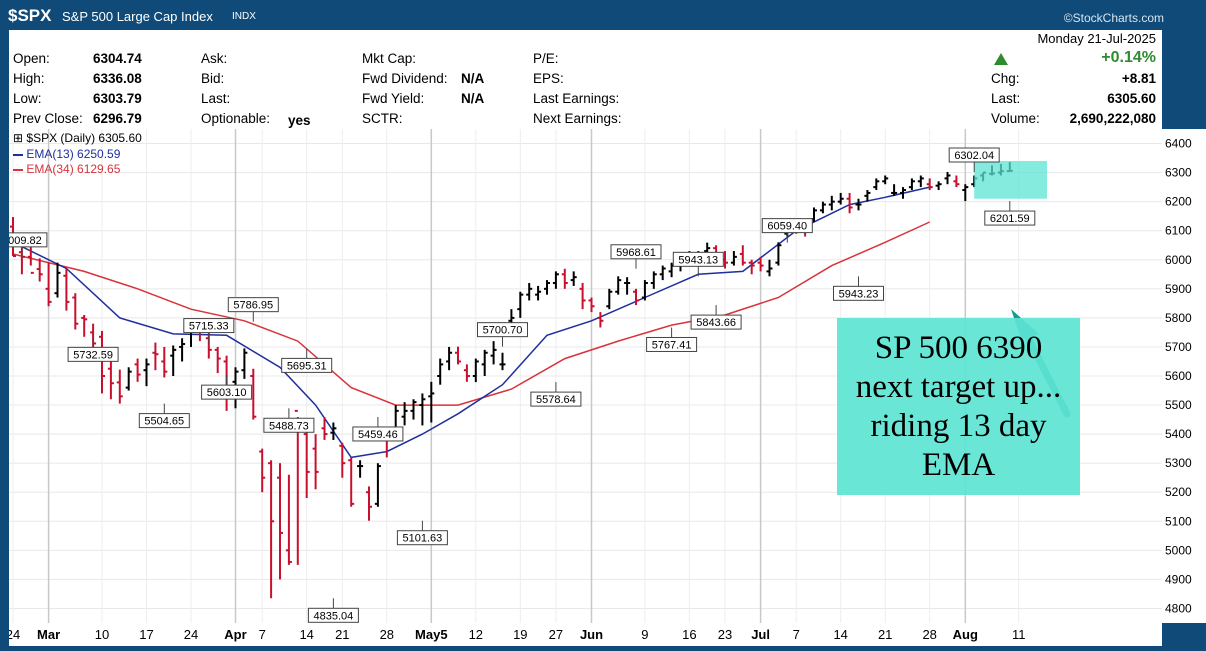 The image size is (1206, 651). Describe the element at coordinates (1138, 78) in the screenshot. I see `chg-value: +8.81` at that location.